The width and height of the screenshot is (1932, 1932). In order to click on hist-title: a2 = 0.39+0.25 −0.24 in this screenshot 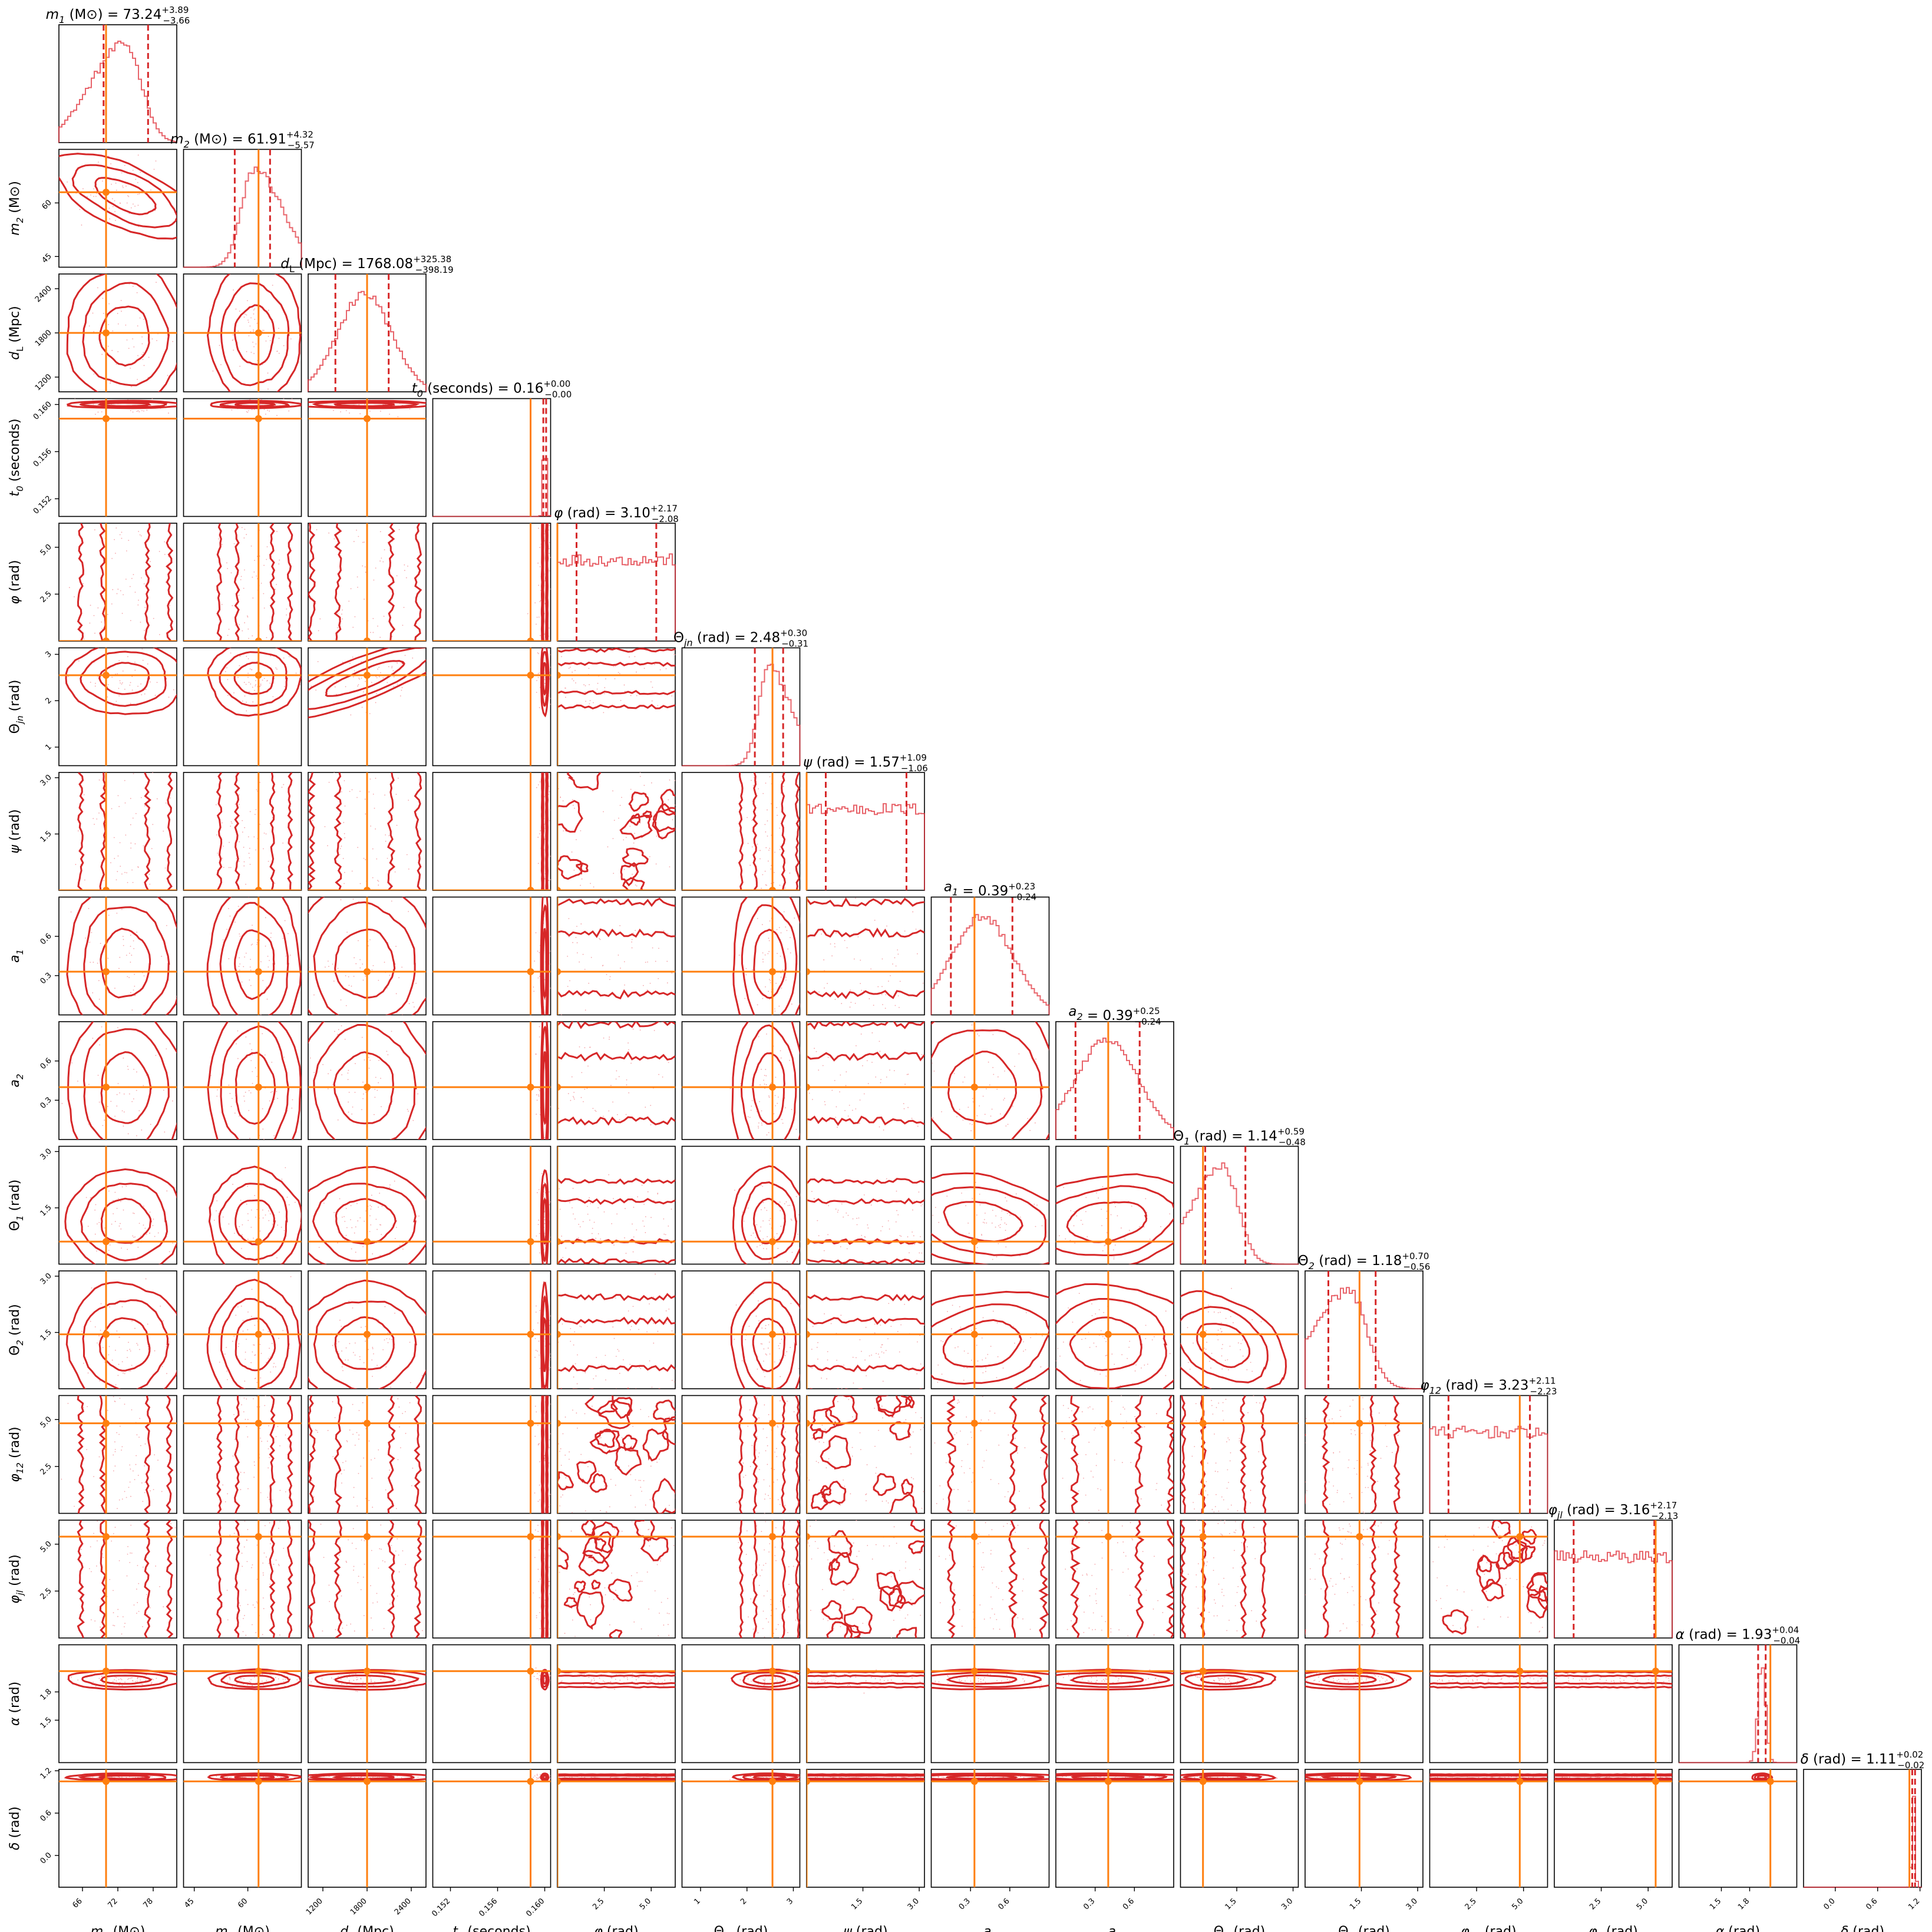, I will do `click(1114, 1015)`.